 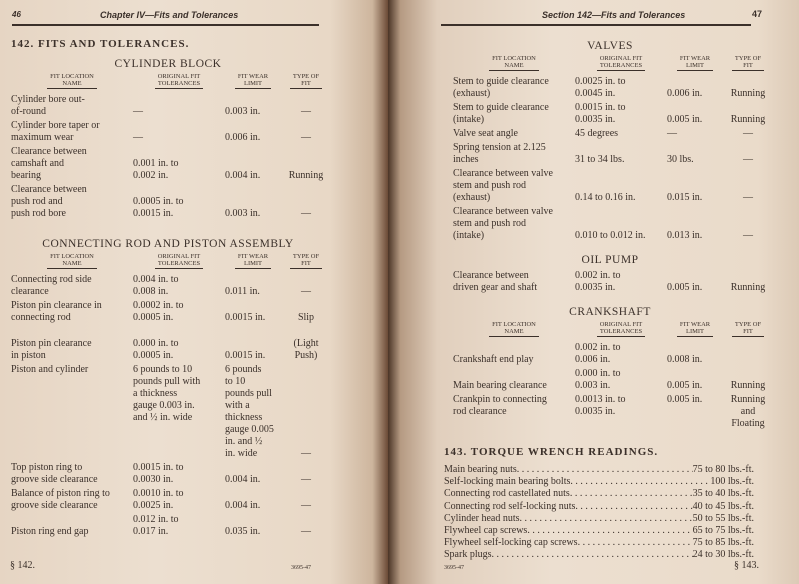 What do you see at coordinates (551, 452) in the screenshot?
I see `torque-heading: 143. TORQUE WRENCH READINGS.` at bounding box center [551, 452].